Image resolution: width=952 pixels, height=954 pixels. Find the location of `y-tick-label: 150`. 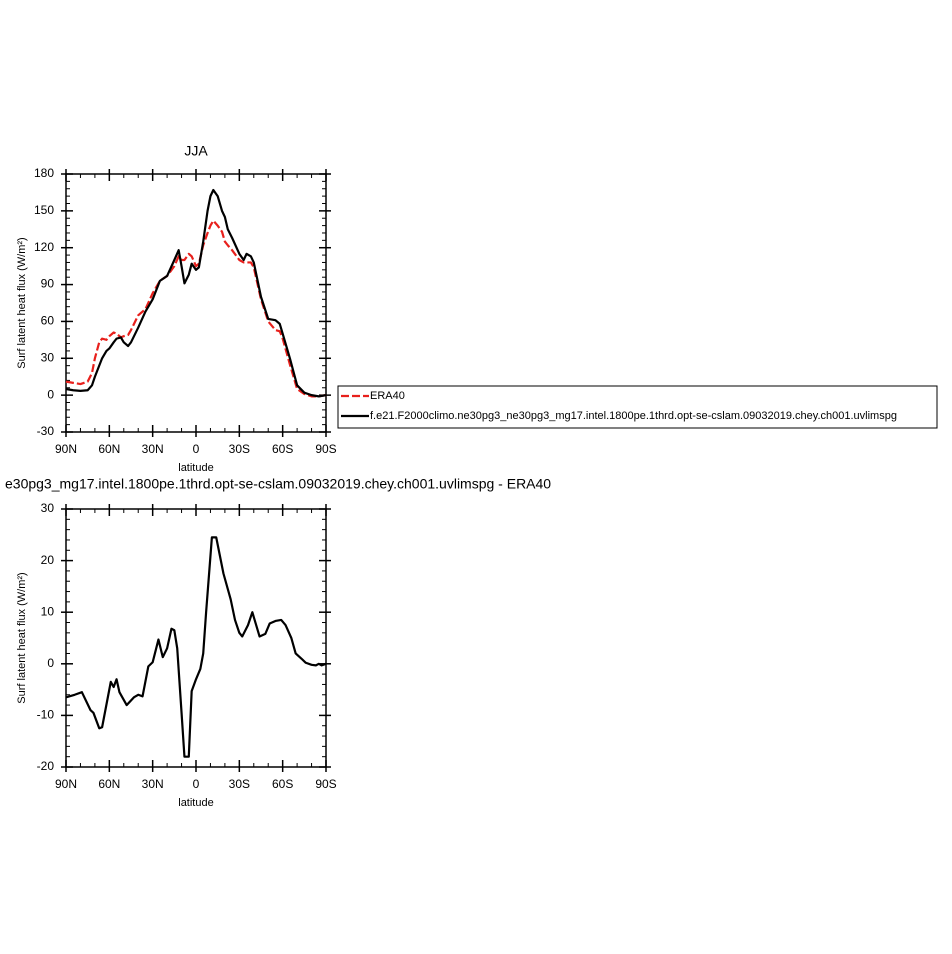

y-tick-label: 150 is located at coordinates (44, 210).